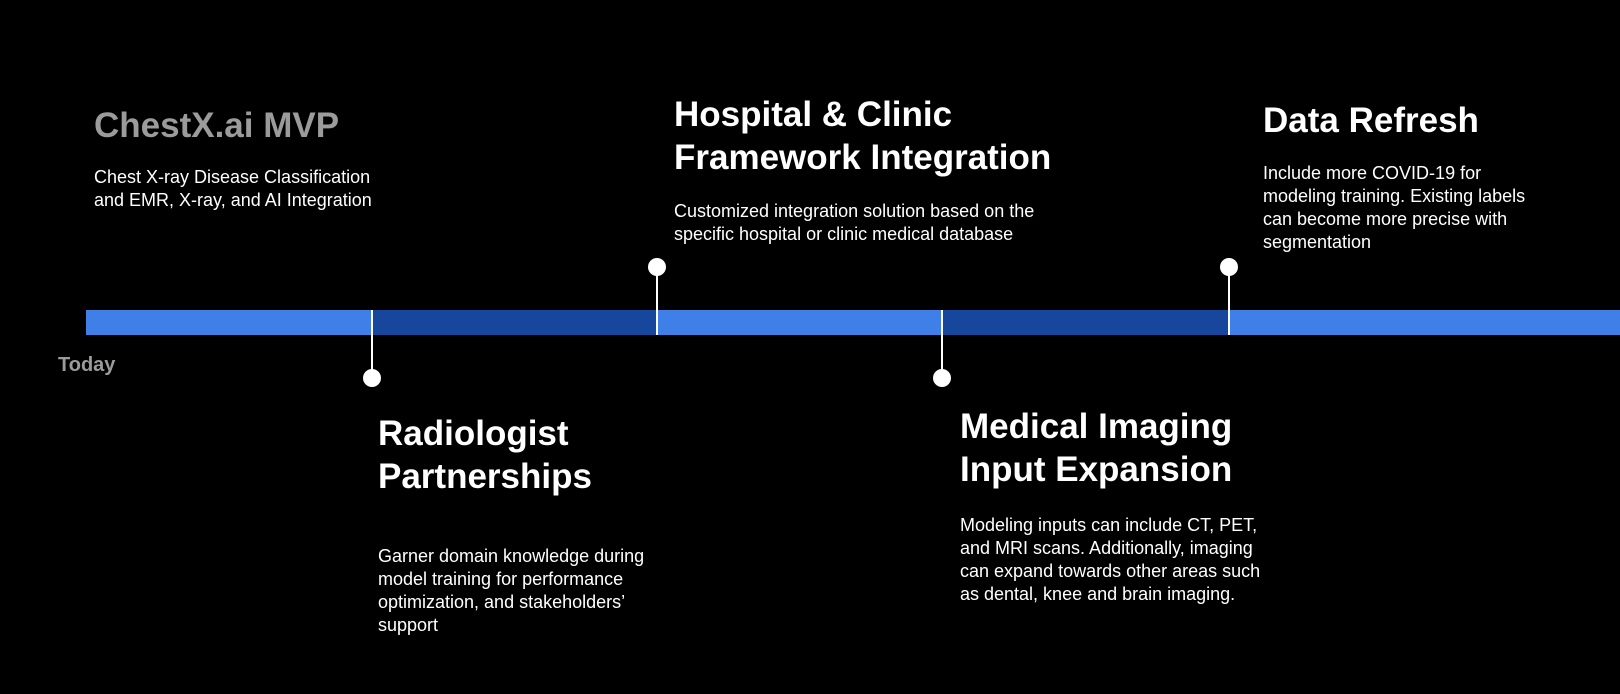 Image resolution: width=1620 pixels, height=694 pixels. I want to click on connector-line-data-refresh, so click(1229, 301).